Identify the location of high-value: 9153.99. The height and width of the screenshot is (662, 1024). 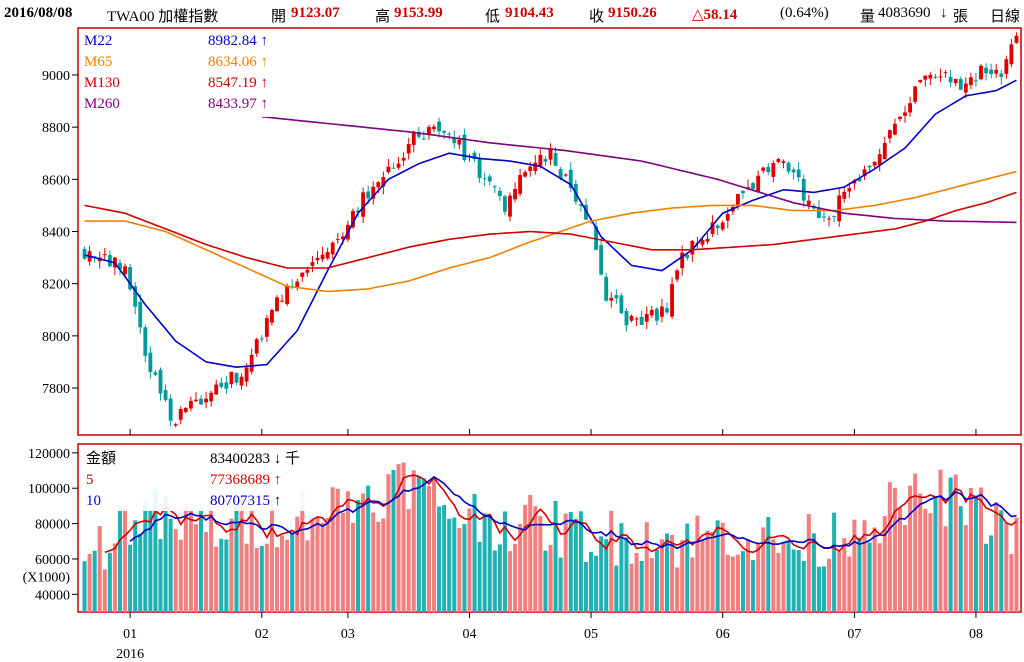
(418, 13).